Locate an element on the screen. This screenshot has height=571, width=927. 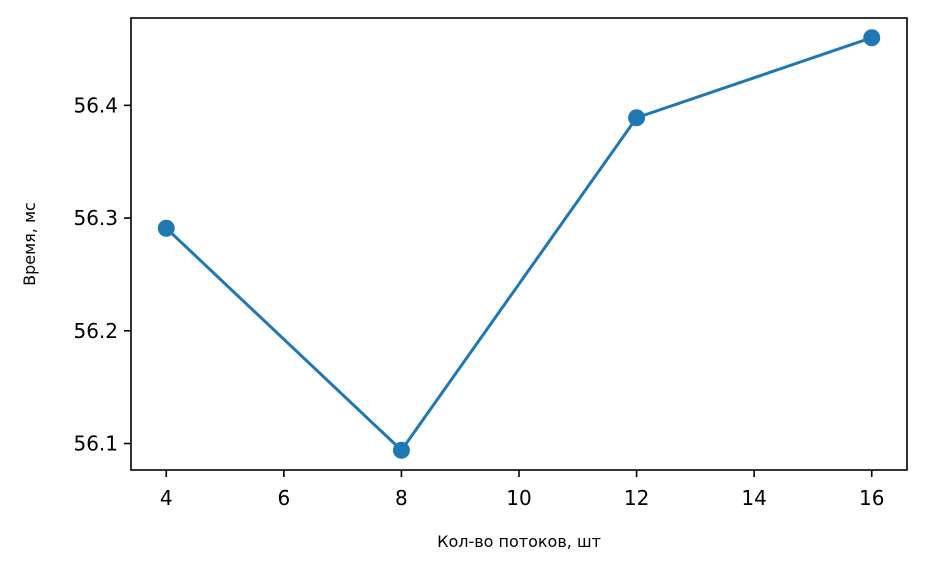
x-tick-label: 14 is located at coordinates (753, 498).